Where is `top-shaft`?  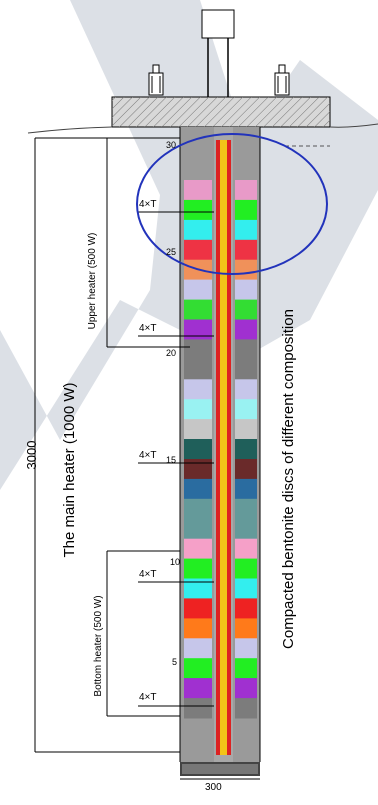
top-shaft is located at coordinates (218, 24).